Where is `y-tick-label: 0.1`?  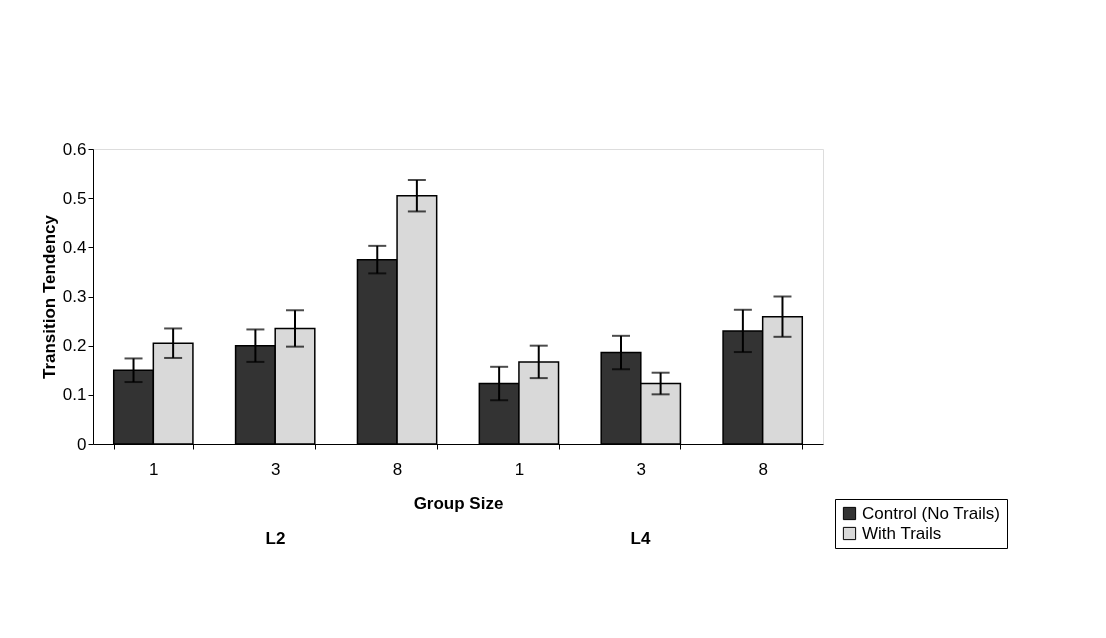 y-tick-label: 0.1 is located at coordinates (74, 395).